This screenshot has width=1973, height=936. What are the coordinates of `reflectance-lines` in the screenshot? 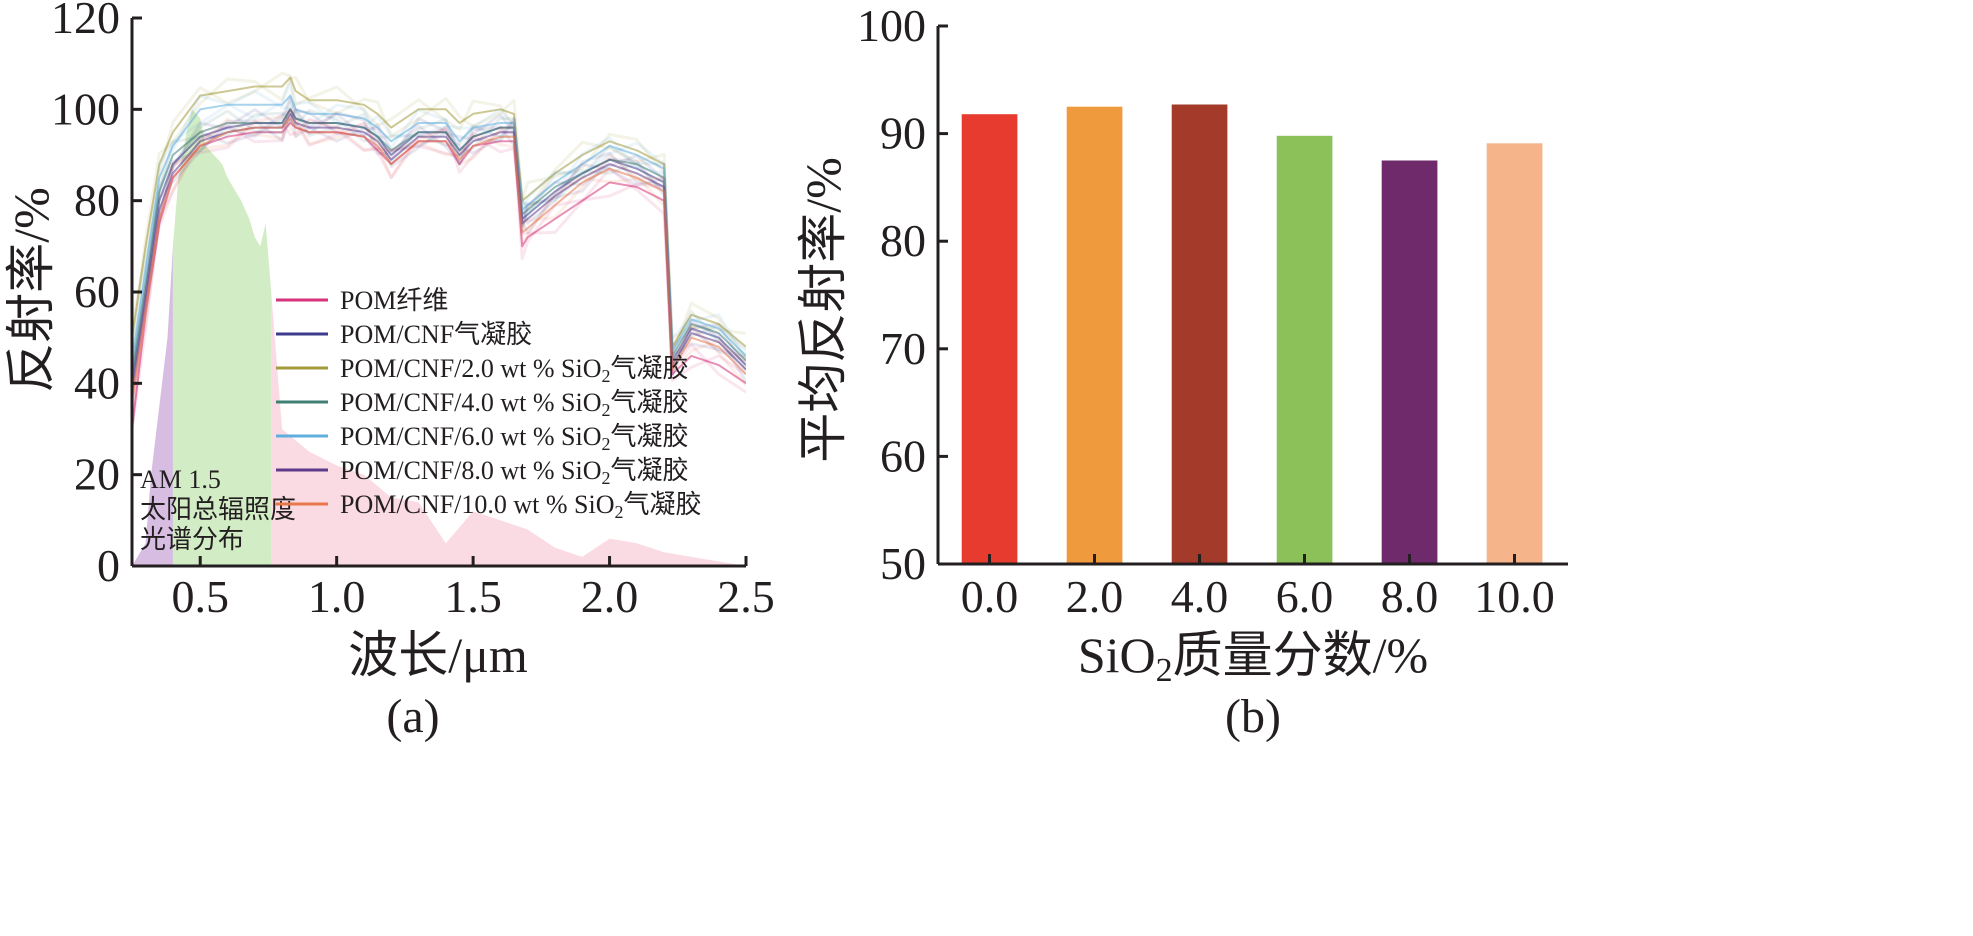 It's located at (439, 250).